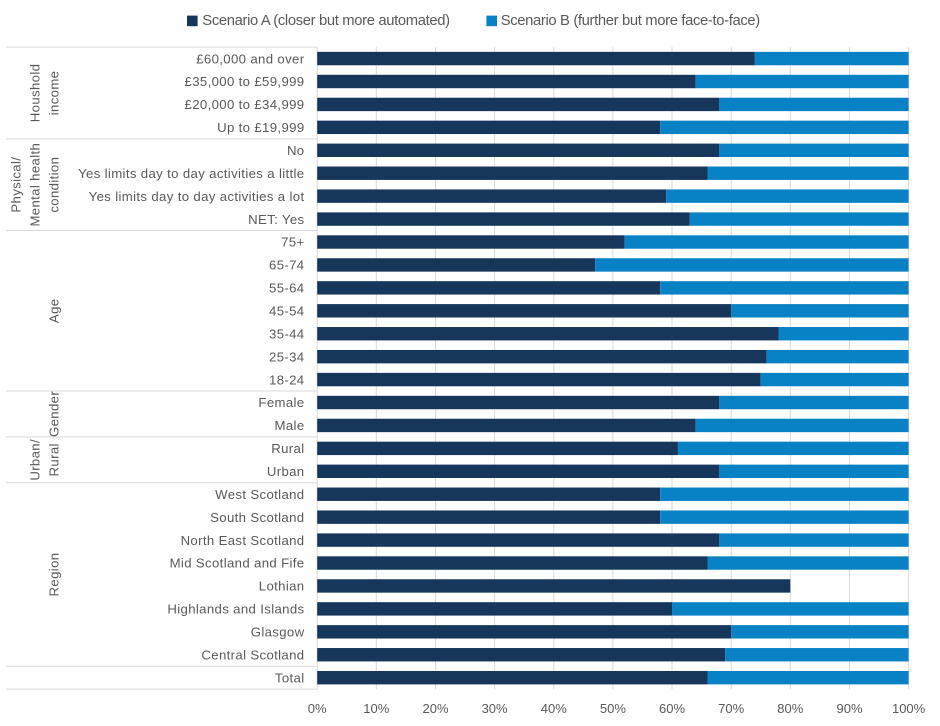 The height and width of the screenshot is (726, 940). What do you see at coordinates (286, 265) in the screenshot?
I see `svg-text: 65-74` at bounding box center [286, 265].